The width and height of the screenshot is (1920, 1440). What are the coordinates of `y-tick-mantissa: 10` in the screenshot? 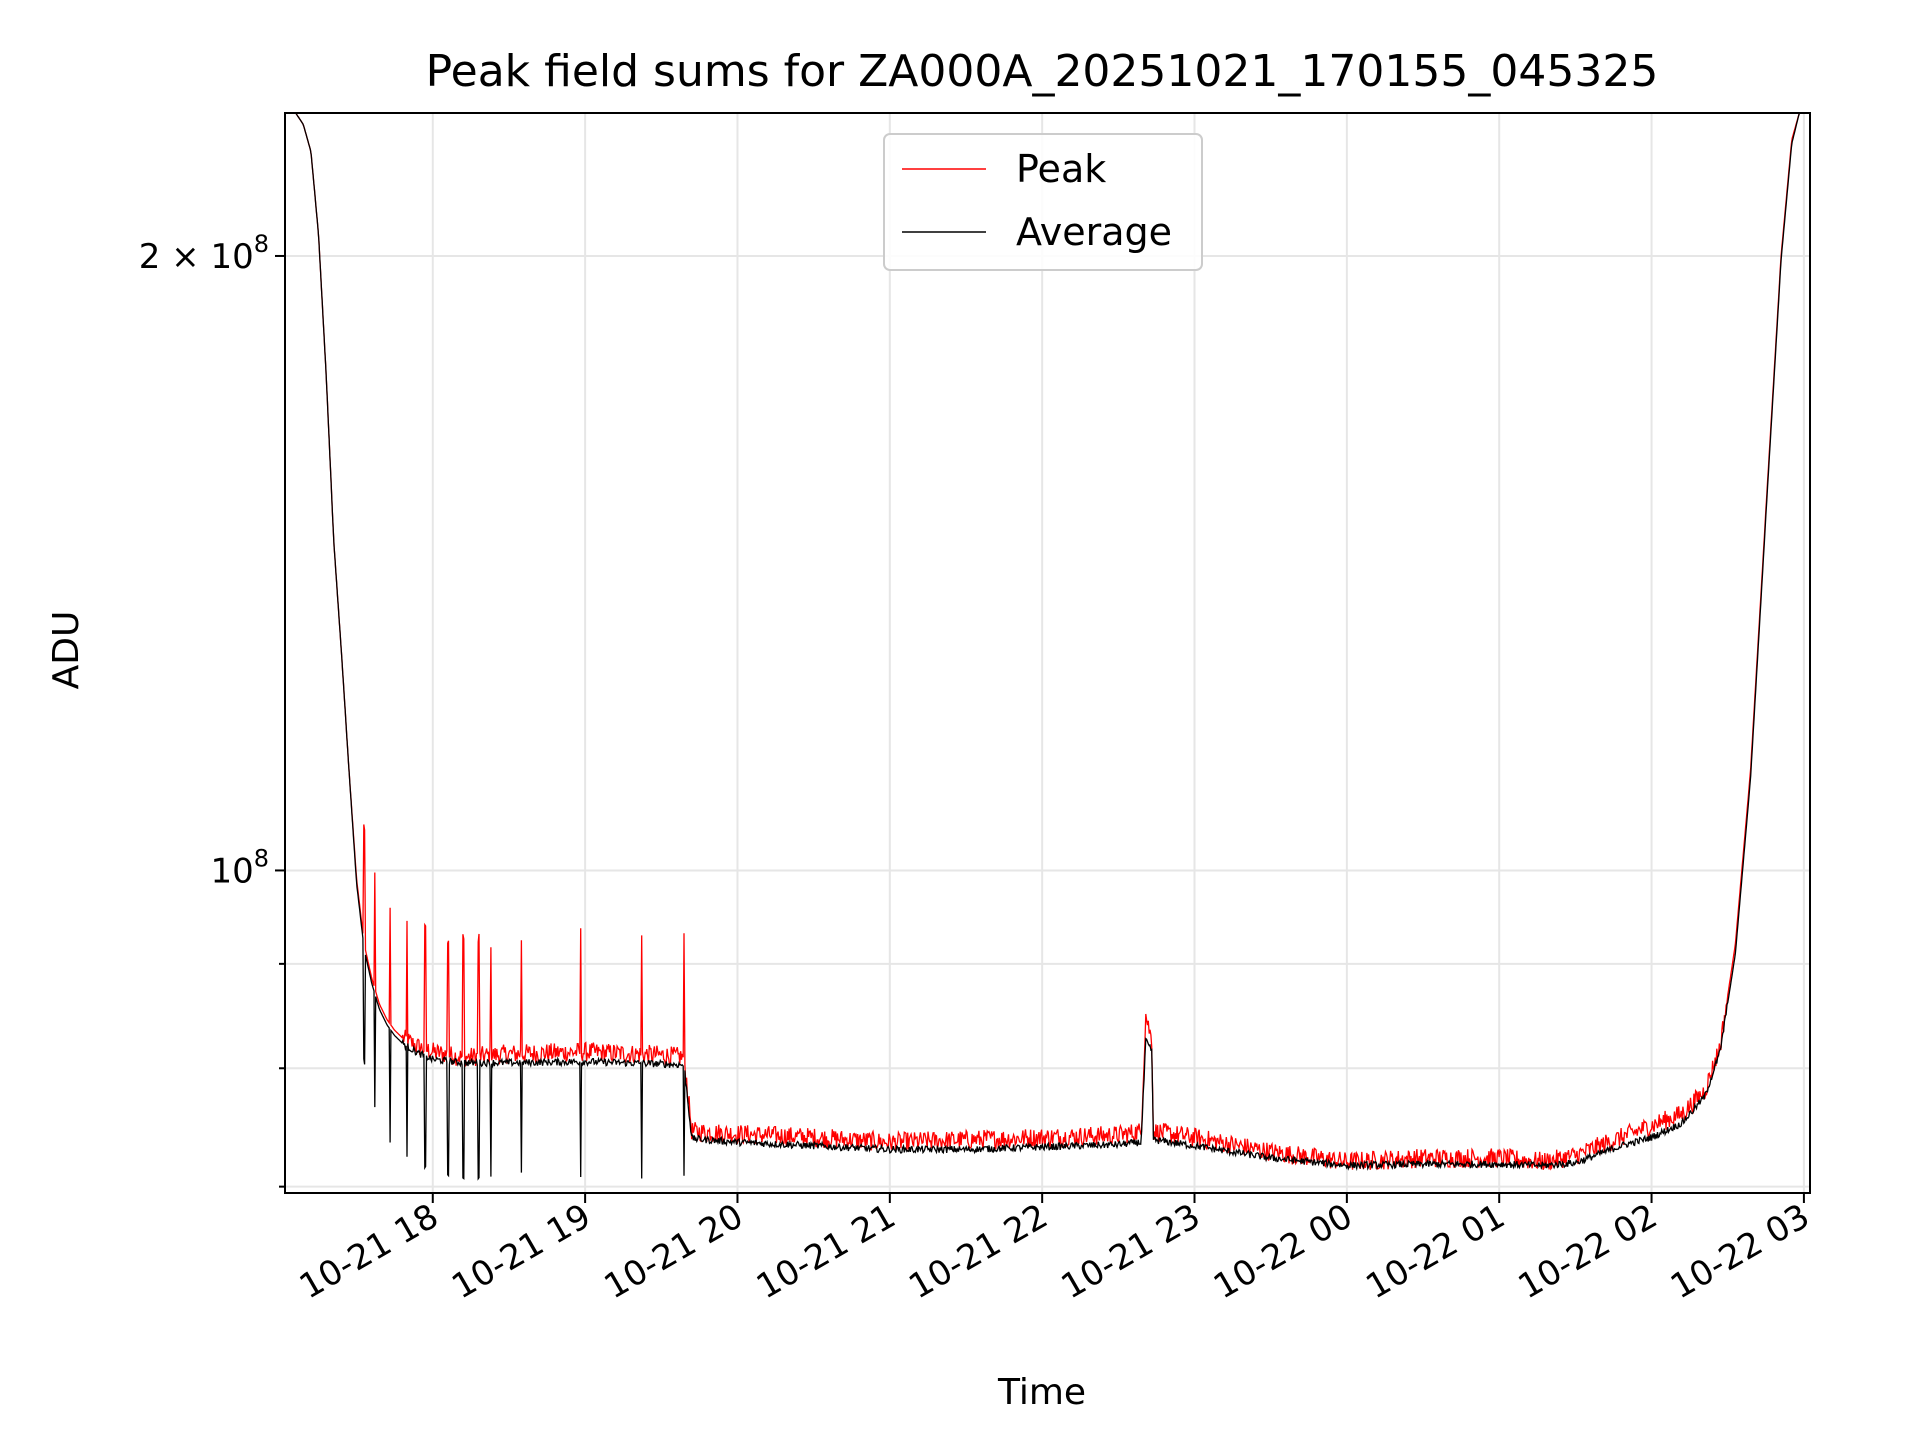 It's located at (231, 871).